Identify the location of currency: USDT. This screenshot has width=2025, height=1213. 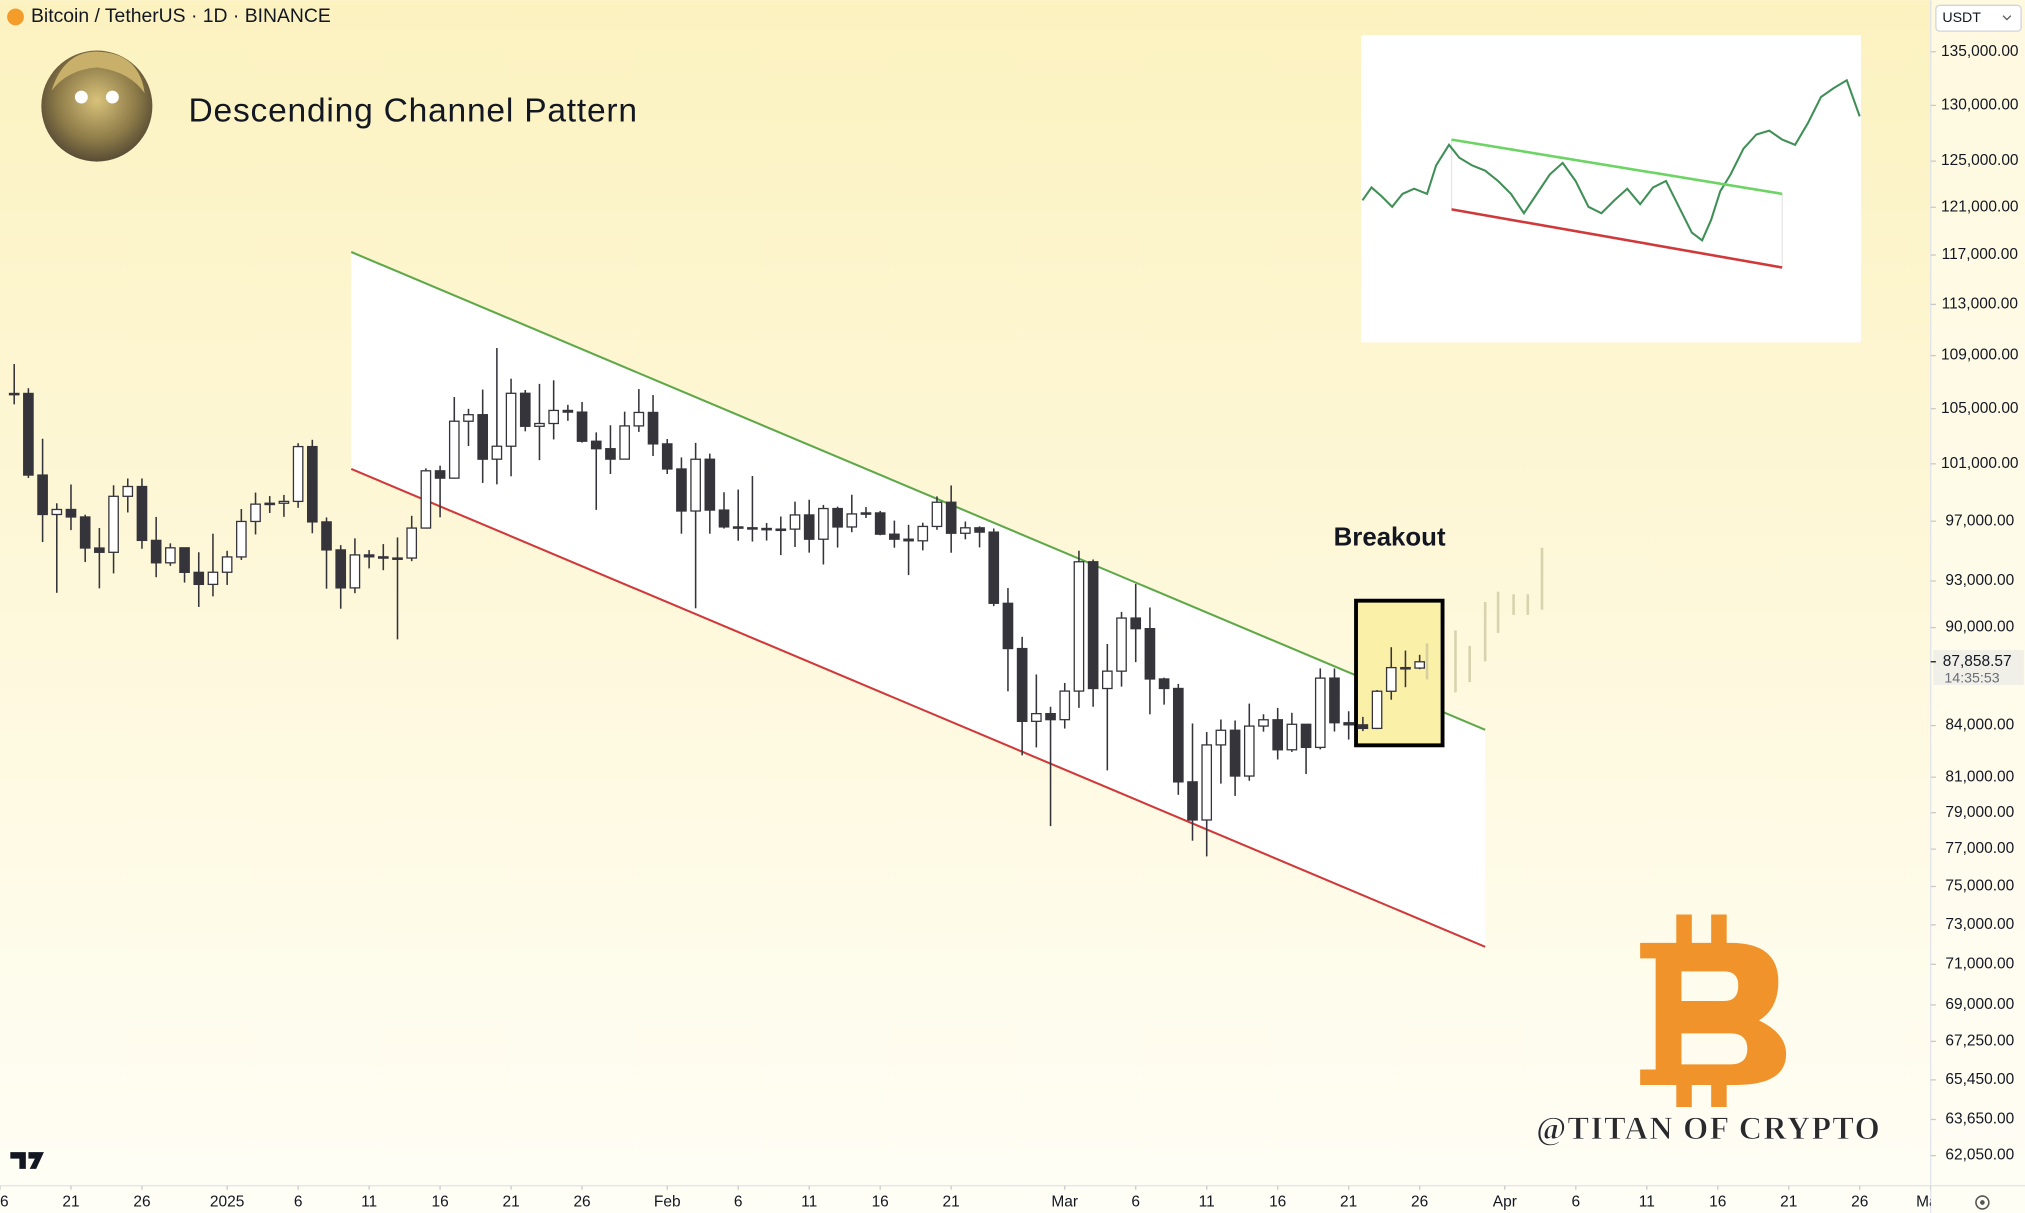
(1961, 18).